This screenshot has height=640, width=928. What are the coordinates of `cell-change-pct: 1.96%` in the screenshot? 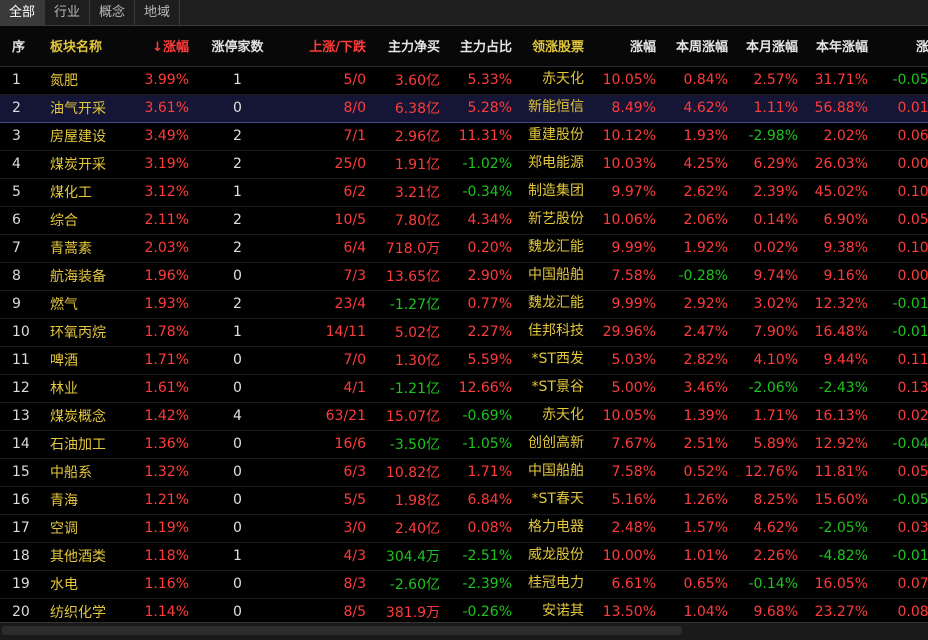 It's located at (159, 276).